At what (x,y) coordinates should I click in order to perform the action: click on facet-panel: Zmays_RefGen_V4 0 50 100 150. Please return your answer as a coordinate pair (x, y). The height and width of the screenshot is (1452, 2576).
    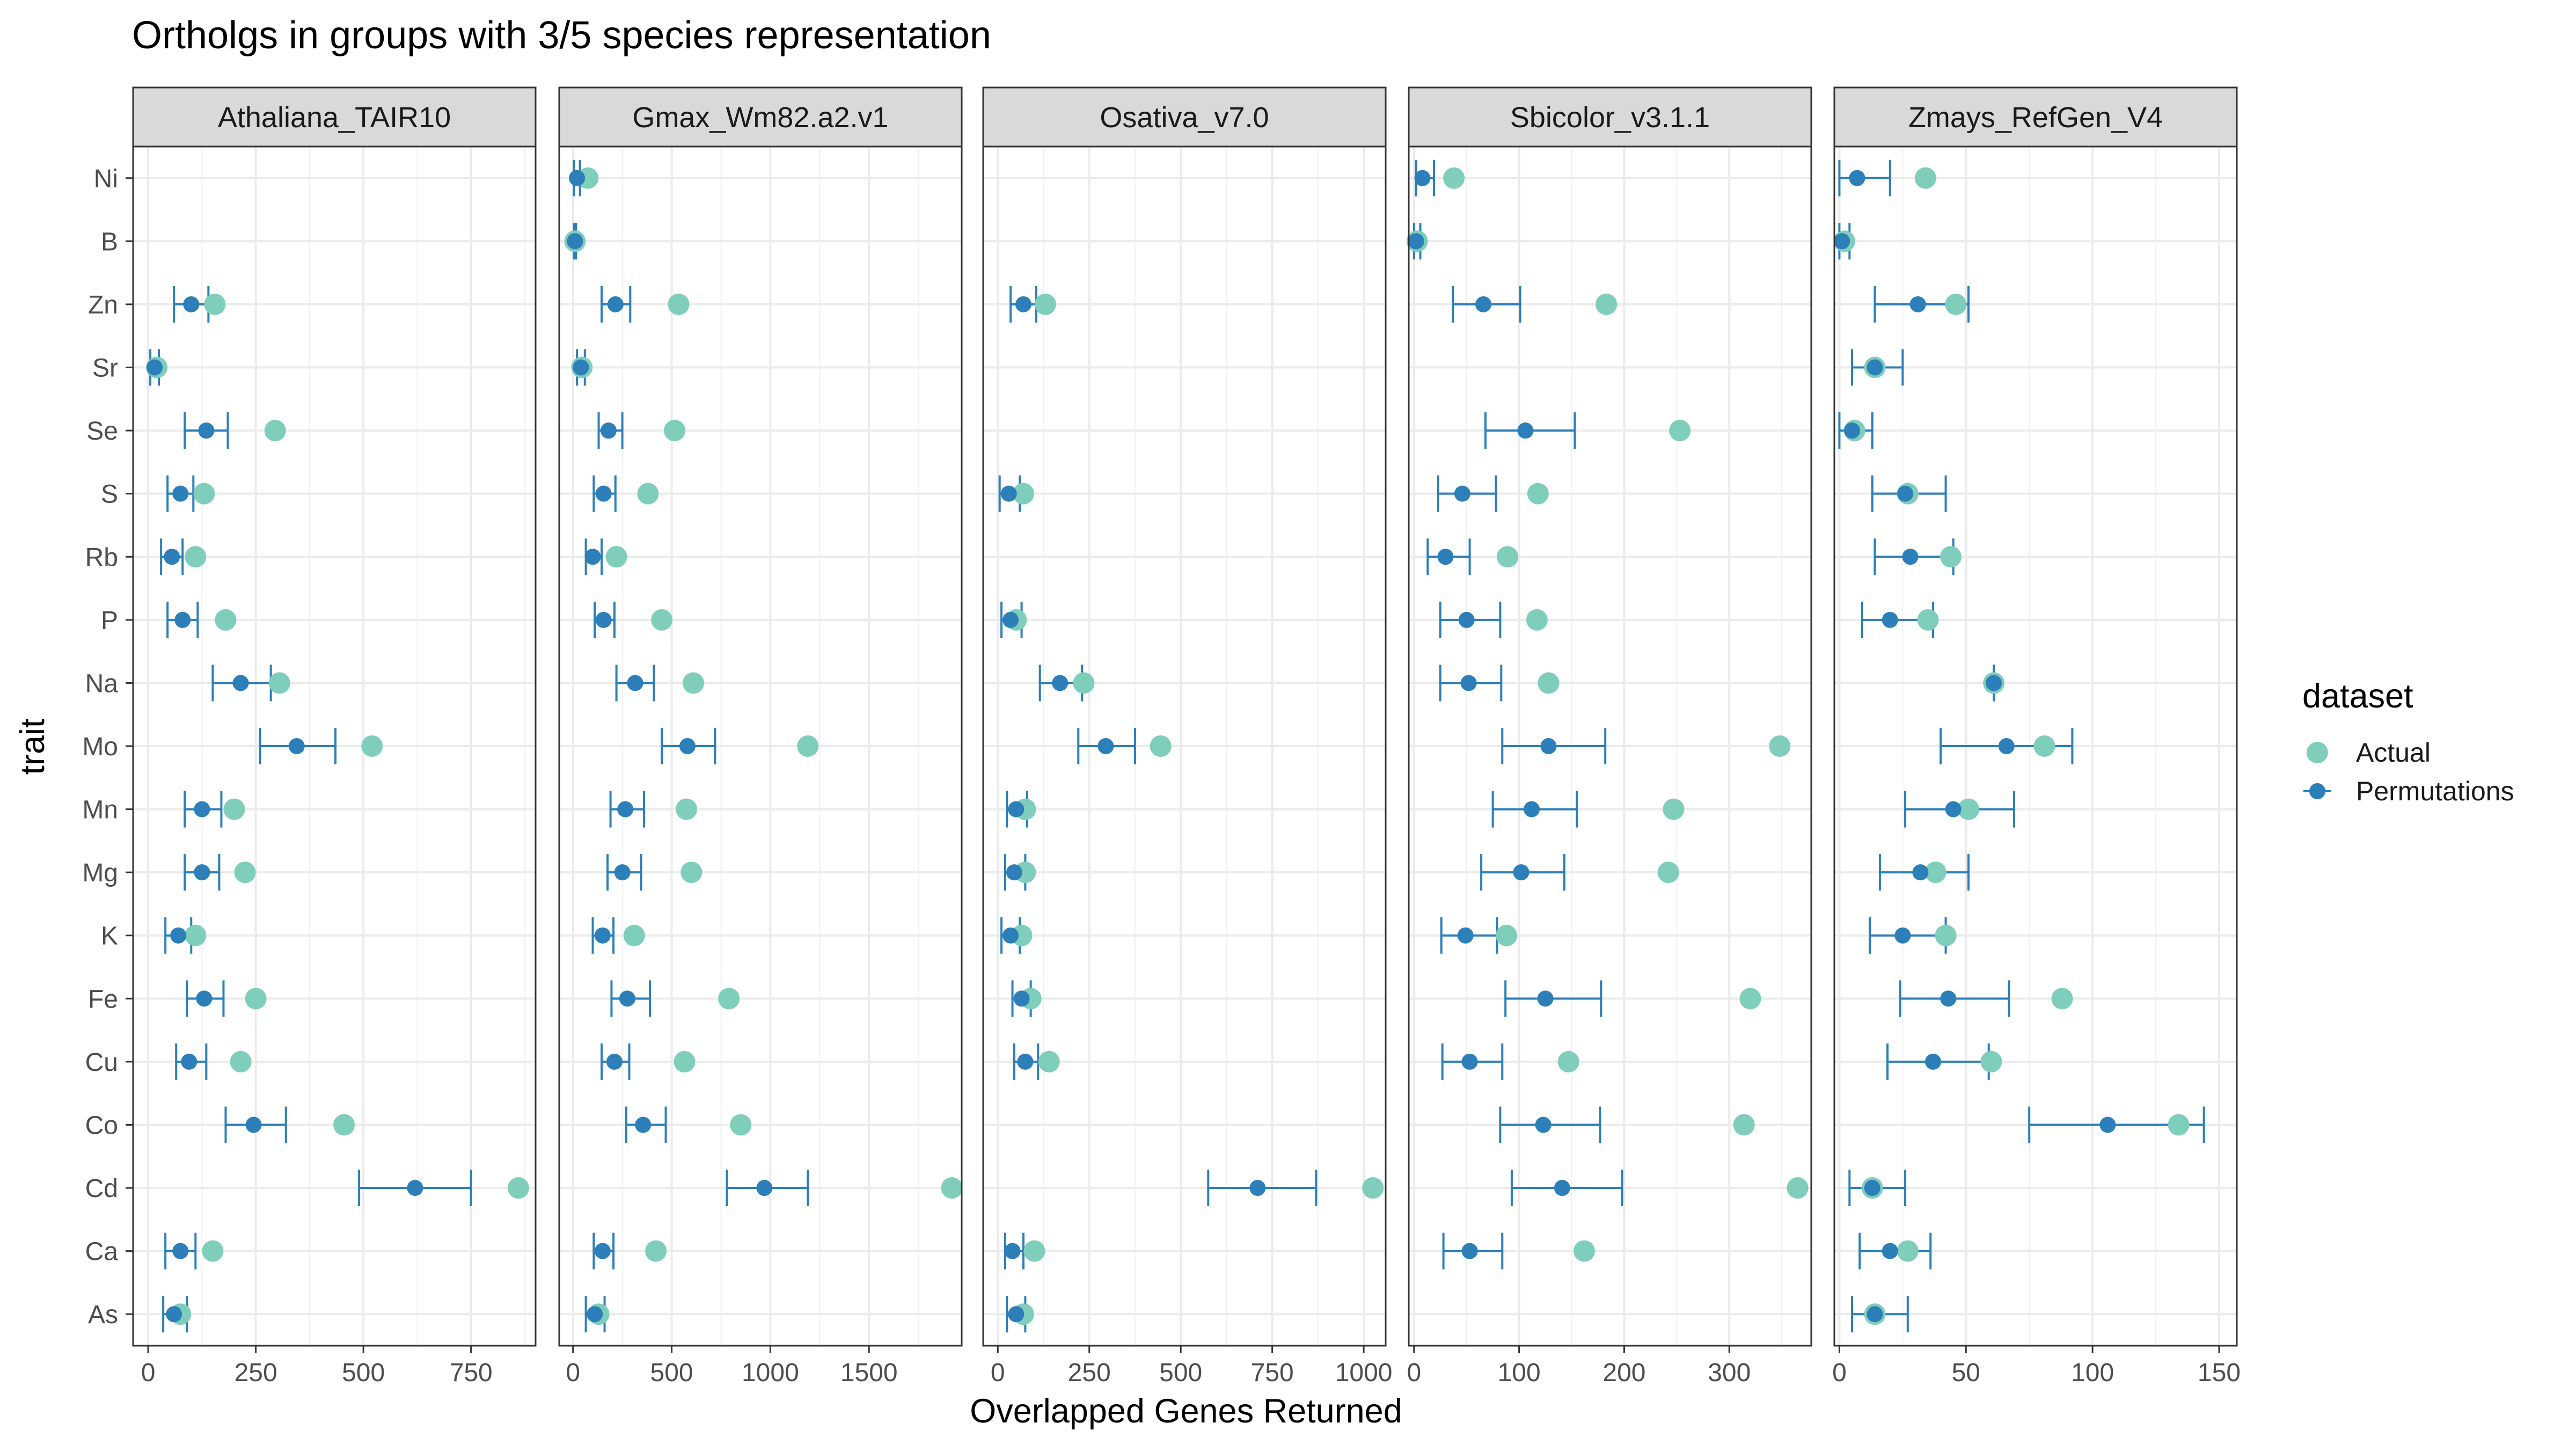
    Looking at the image, I should click on (2036, 736).